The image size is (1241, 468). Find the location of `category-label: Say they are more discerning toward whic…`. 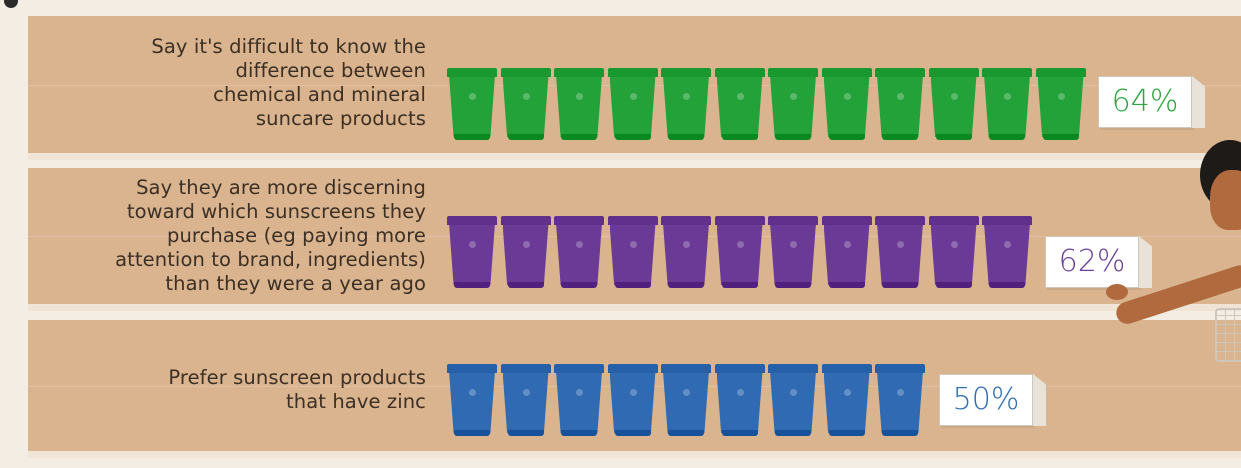

category-label: Say they are more discerning toward whic… is located at coordinates (270, 235).